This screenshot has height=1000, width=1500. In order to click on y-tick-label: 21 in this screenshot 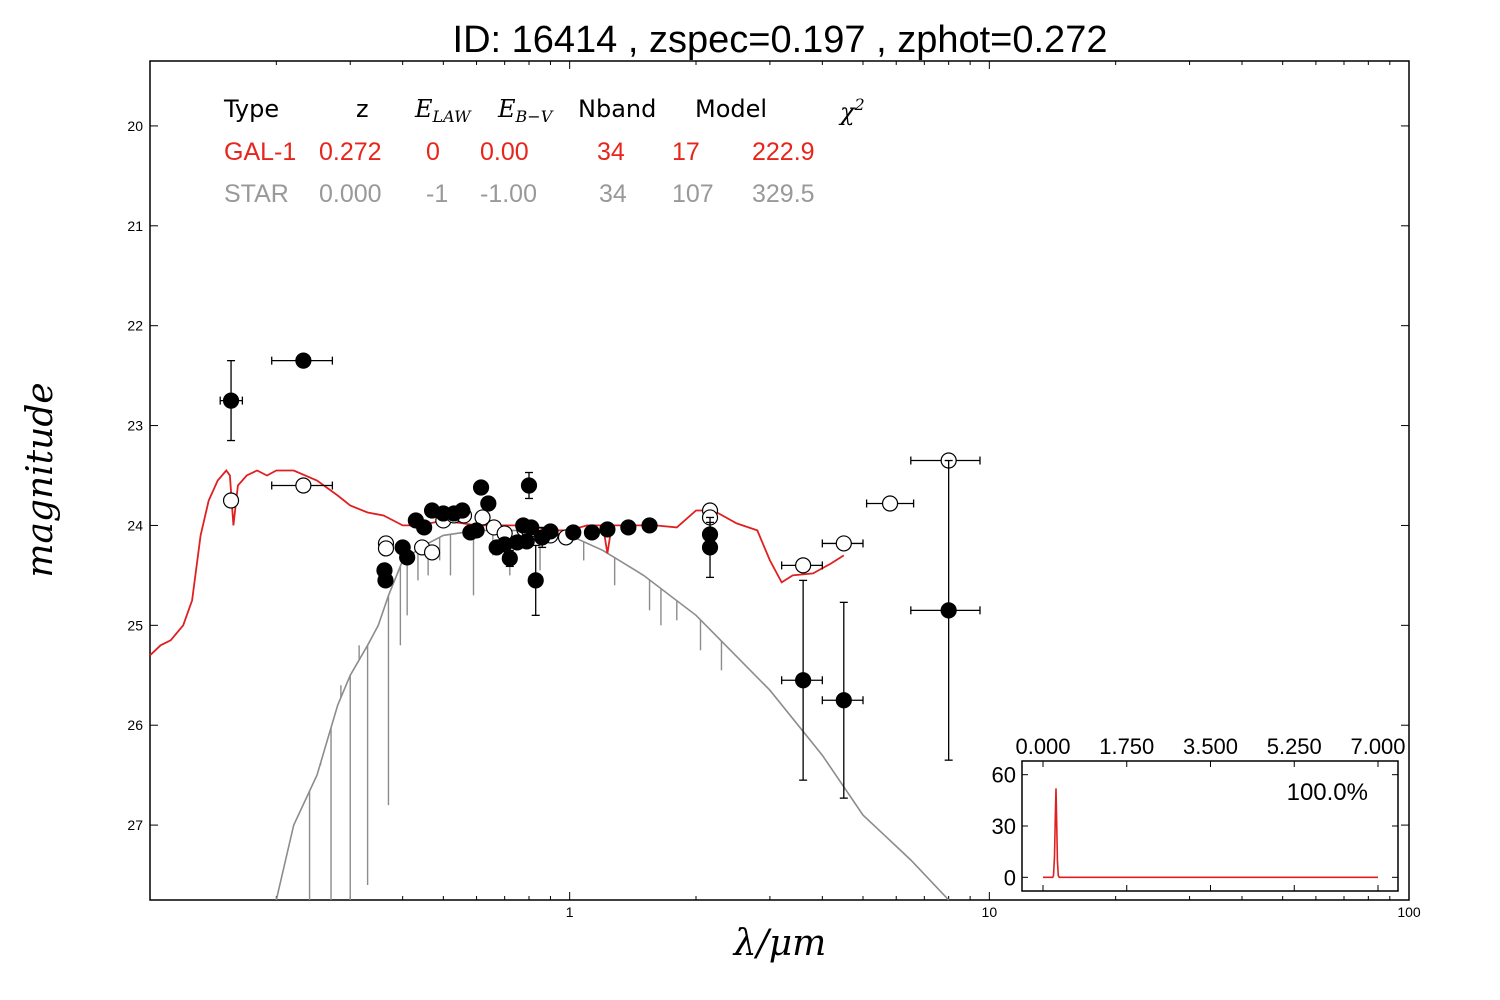, I will do `click(135, 226)`.